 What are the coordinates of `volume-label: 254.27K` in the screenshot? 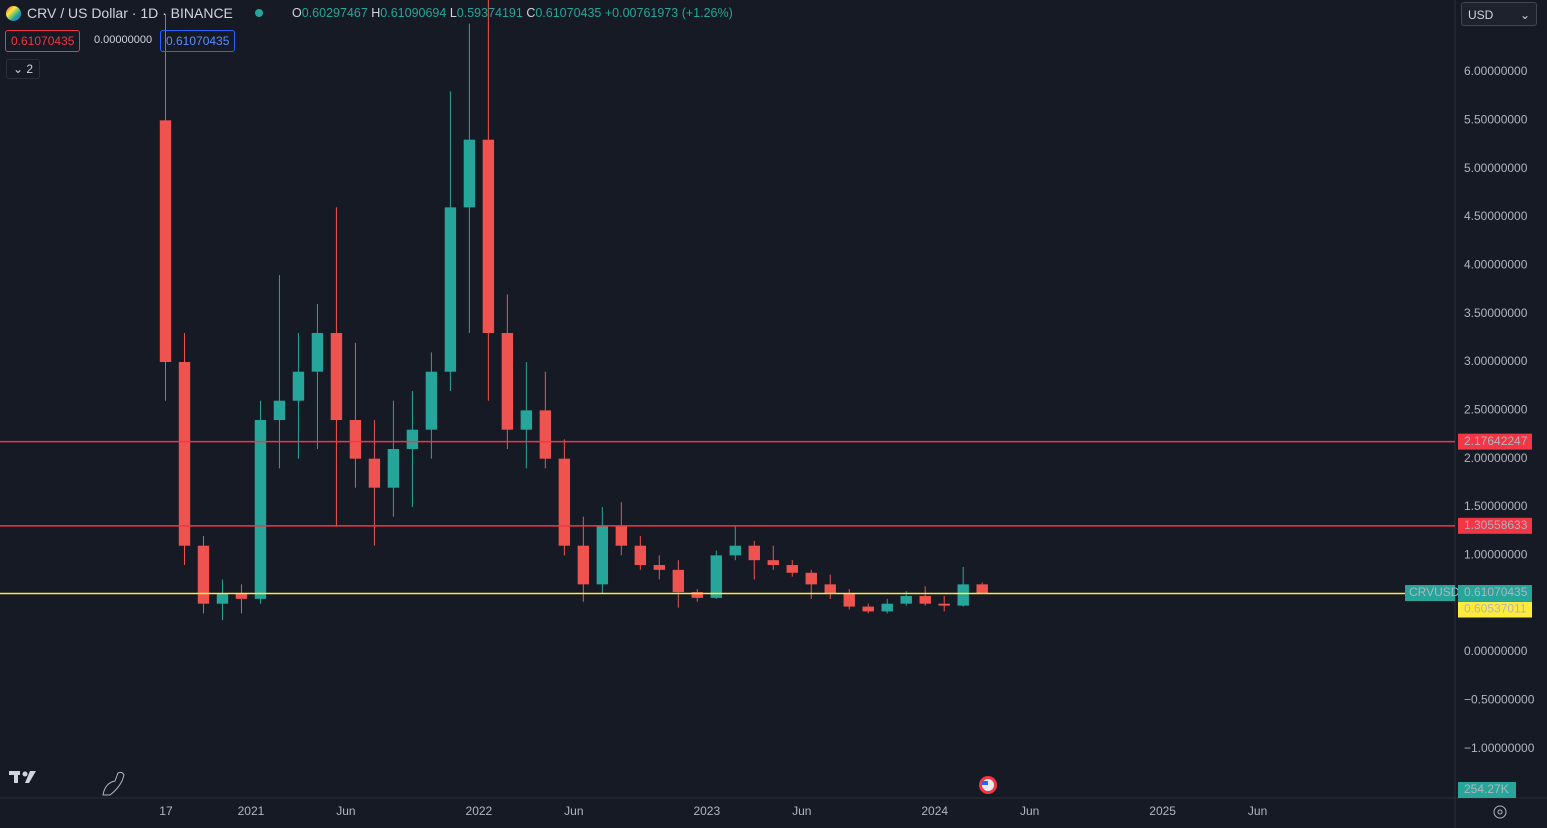 It's located at (1486, 789).